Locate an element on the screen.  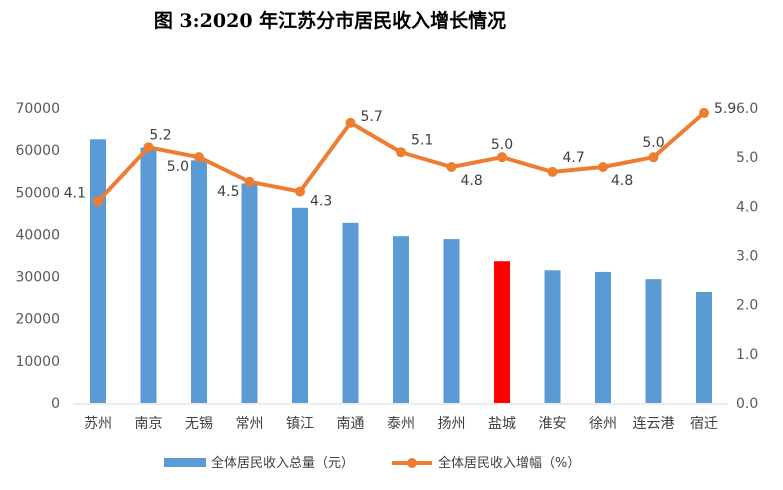
x-category-label: 镇江 is located at coordinates (300, 424).